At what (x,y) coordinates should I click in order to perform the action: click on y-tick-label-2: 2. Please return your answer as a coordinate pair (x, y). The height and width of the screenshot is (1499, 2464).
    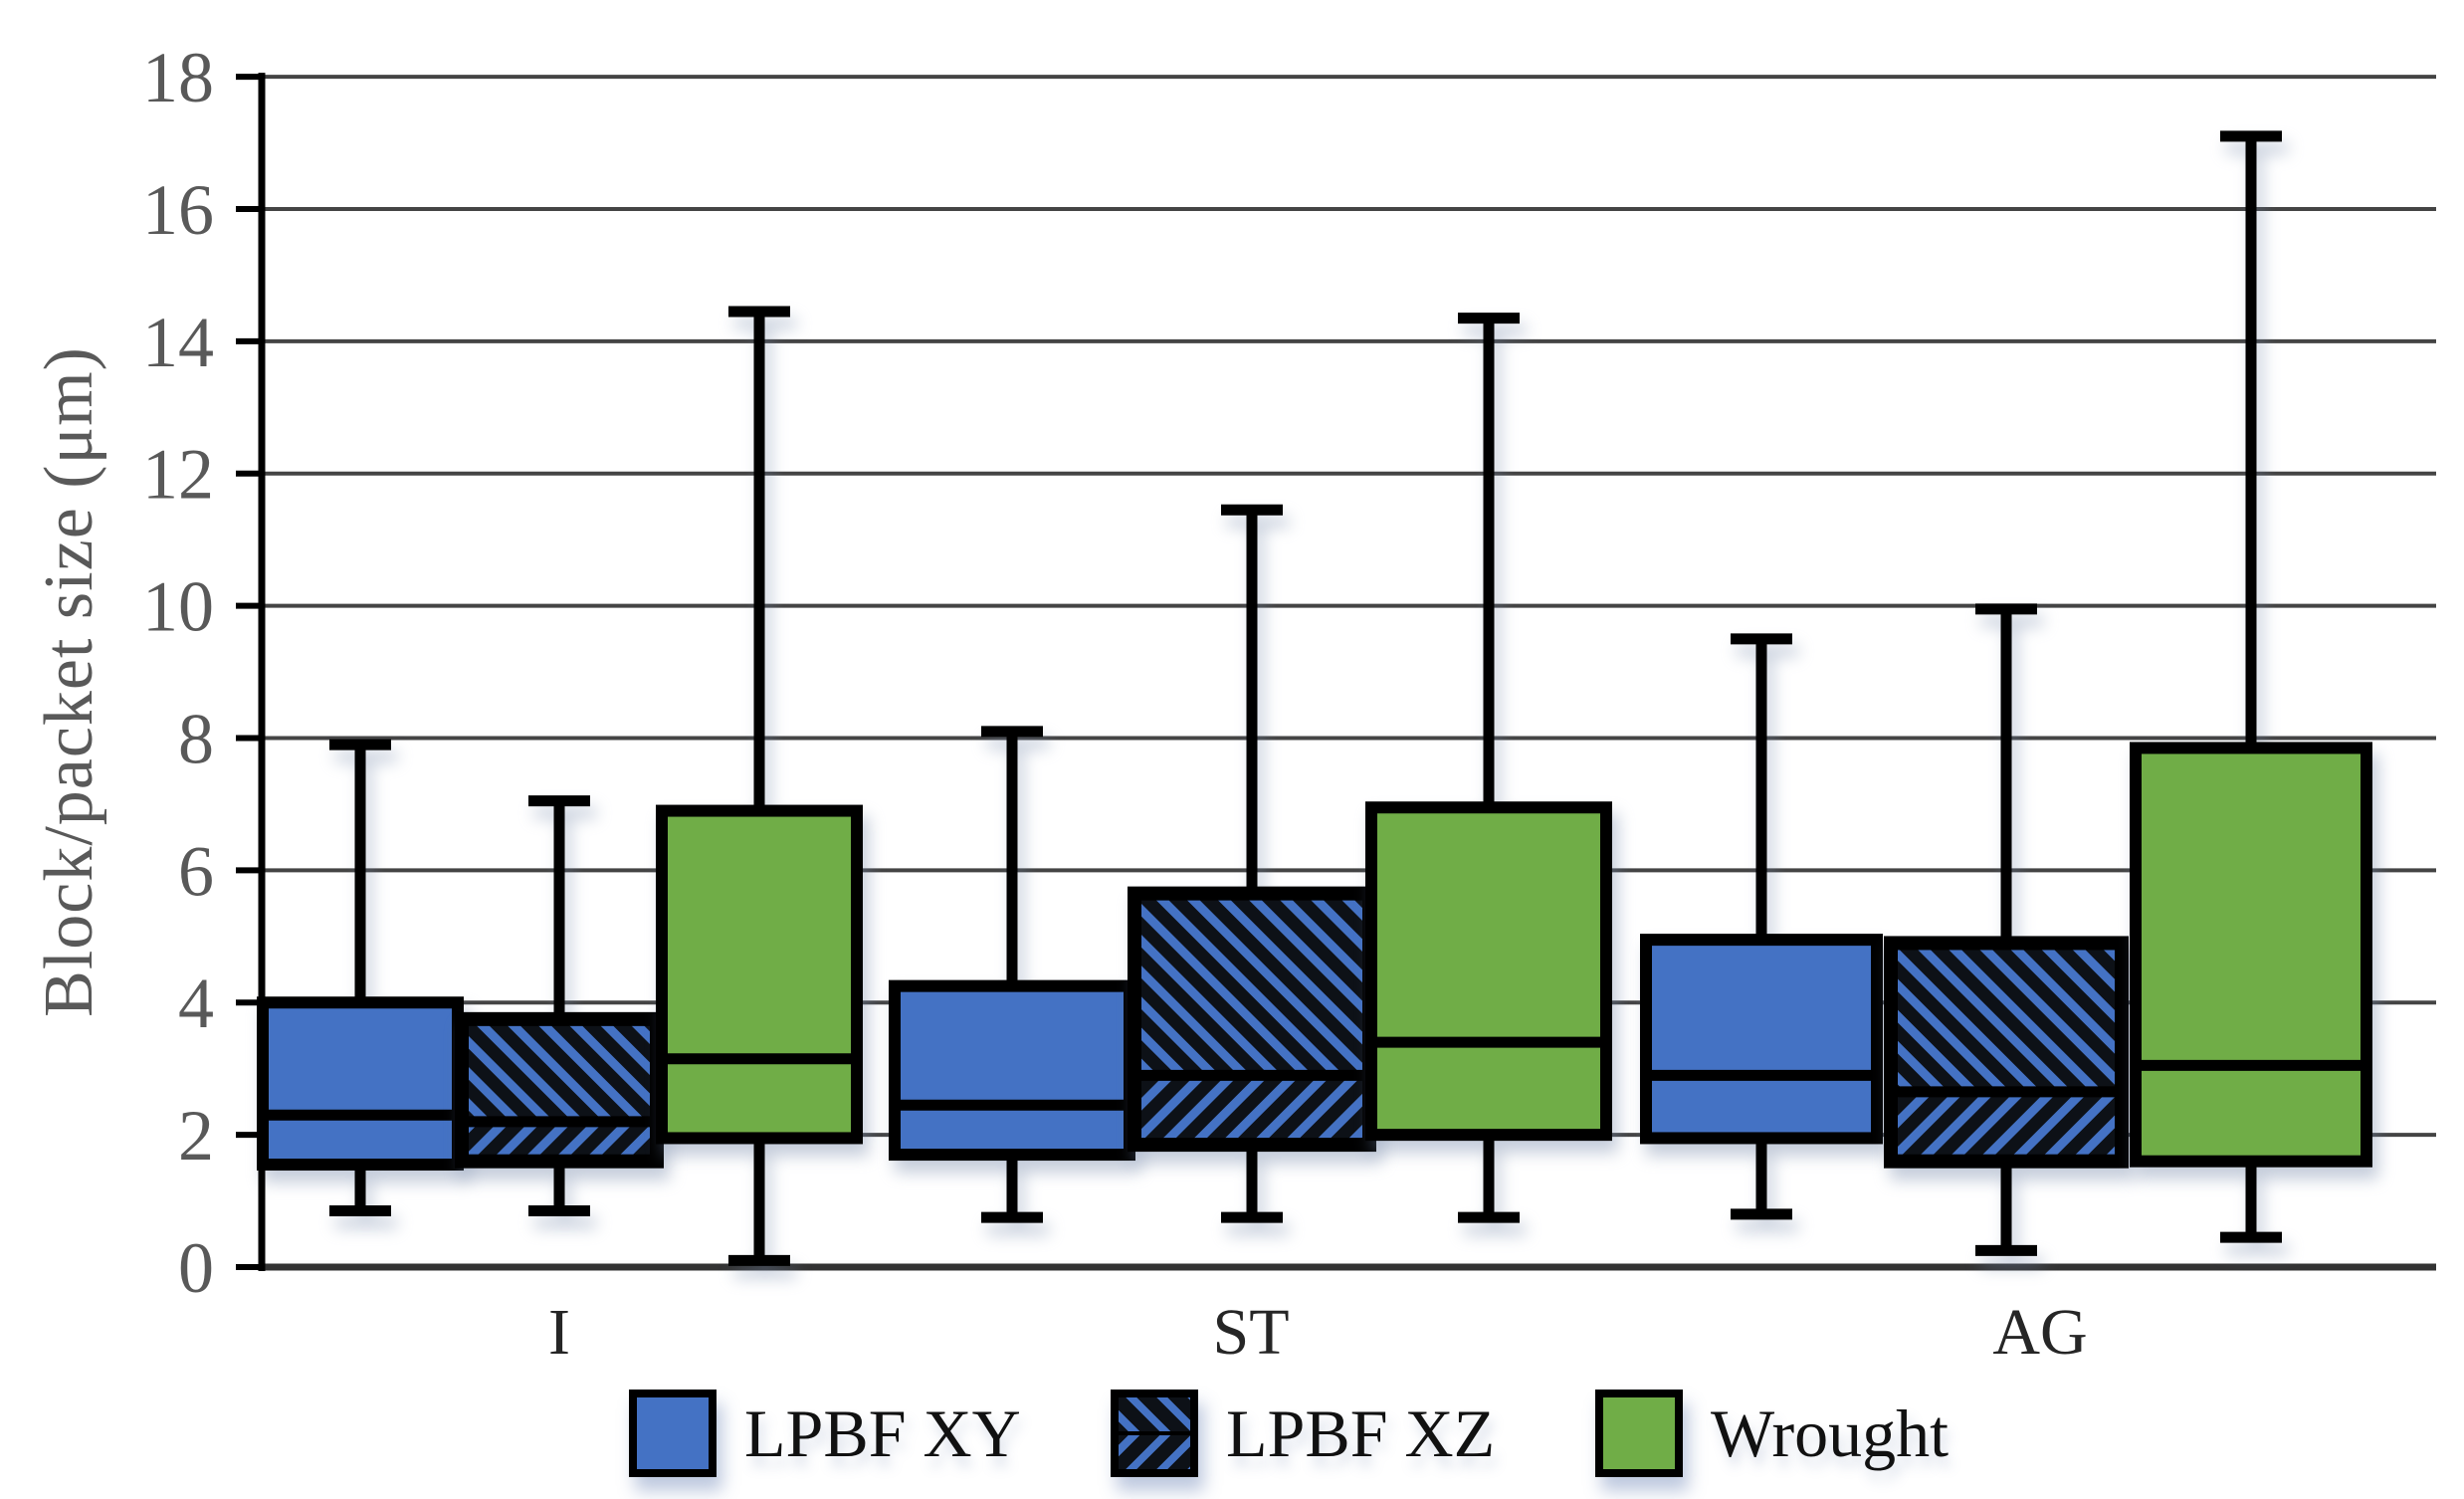
    Looking at the image, I should click on (196, 1136).